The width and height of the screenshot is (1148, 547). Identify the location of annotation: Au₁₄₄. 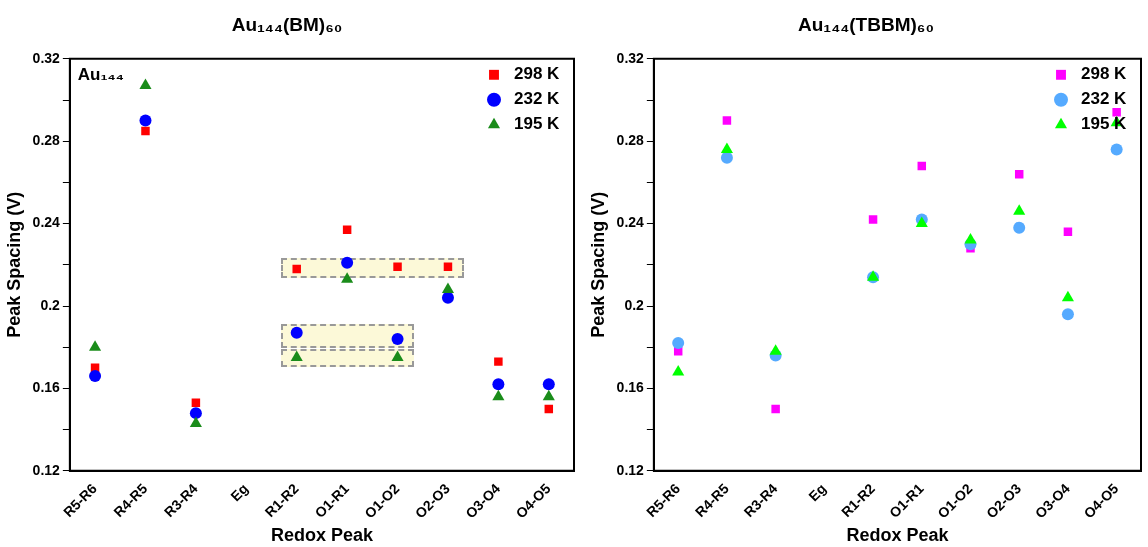
(100, 74).